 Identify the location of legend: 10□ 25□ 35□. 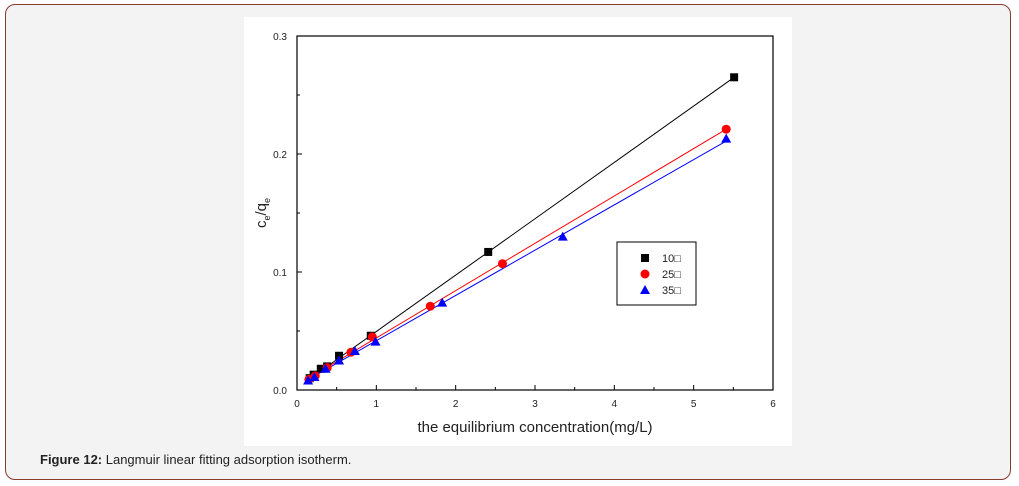
(656, 273).